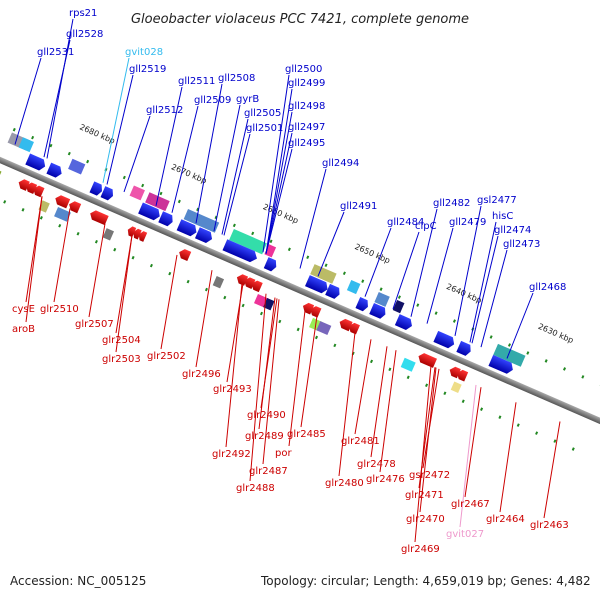 This screenshot has height=600, width=600. I want to click on gene-label: glr2488, so click(255, 488).